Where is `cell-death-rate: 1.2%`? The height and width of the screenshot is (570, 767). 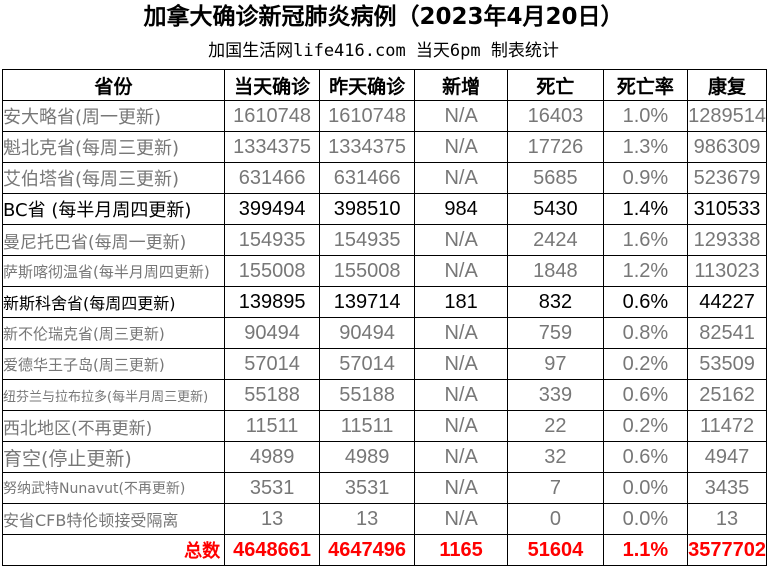 cell-death-rate: 1.2% is located at coordinates (645, 271).